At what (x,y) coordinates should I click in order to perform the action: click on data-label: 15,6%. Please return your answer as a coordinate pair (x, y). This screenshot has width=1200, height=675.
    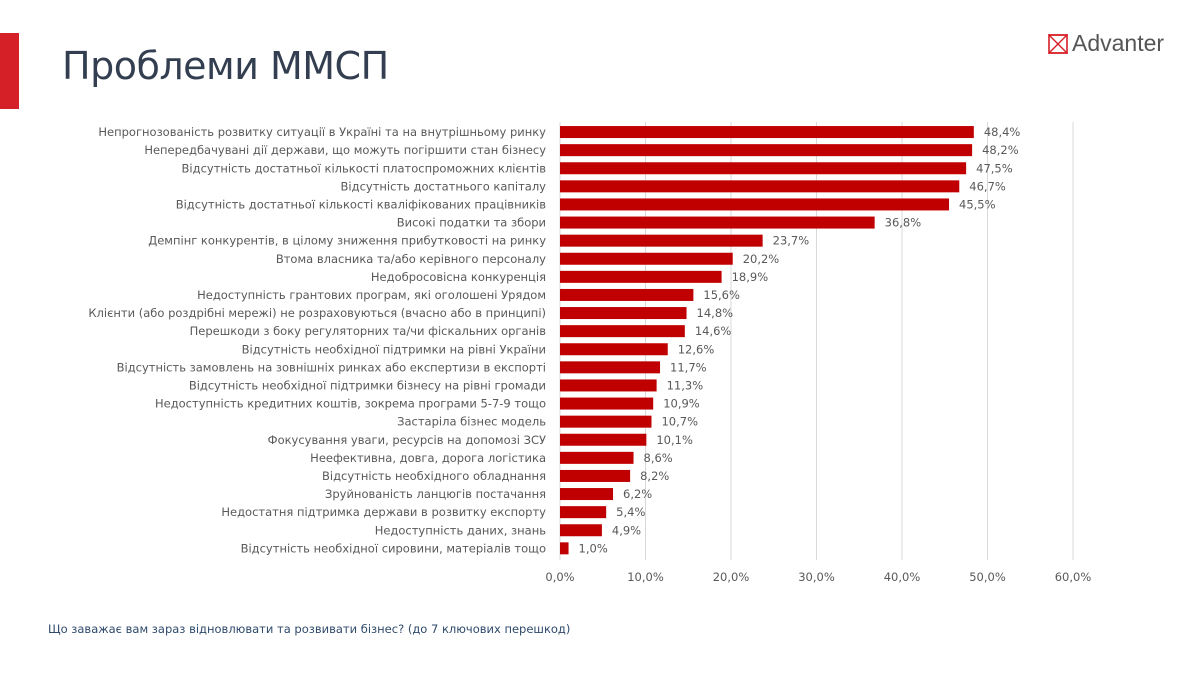
    Looking at the image, I should click on (721, 295).